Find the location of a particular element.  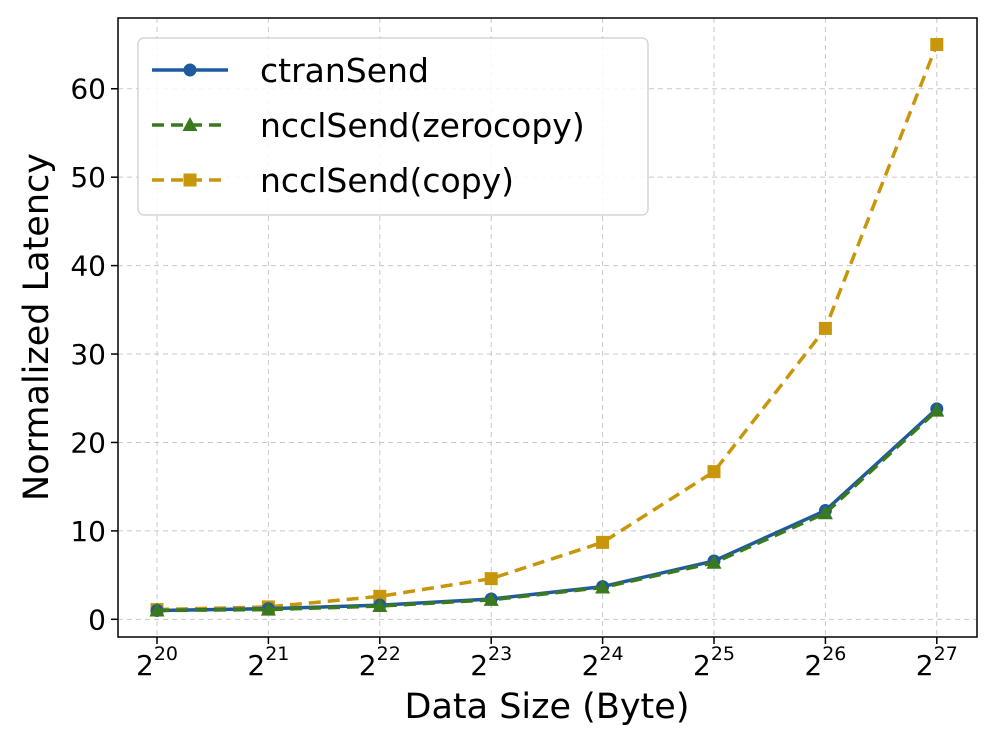

y-axis-label: Normalized Latency is located at coordinates (37, 327).